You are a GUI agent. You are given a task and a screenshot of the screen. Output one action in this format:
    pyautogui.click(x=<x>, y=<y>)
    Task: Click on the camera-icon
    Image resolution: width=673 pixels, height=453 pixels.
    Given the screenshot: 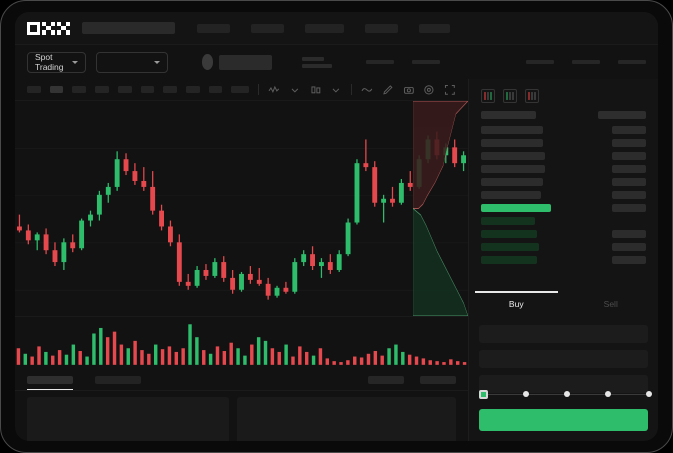 What is the action you would take?
    pyautogui.click(x=409, y=90)
    